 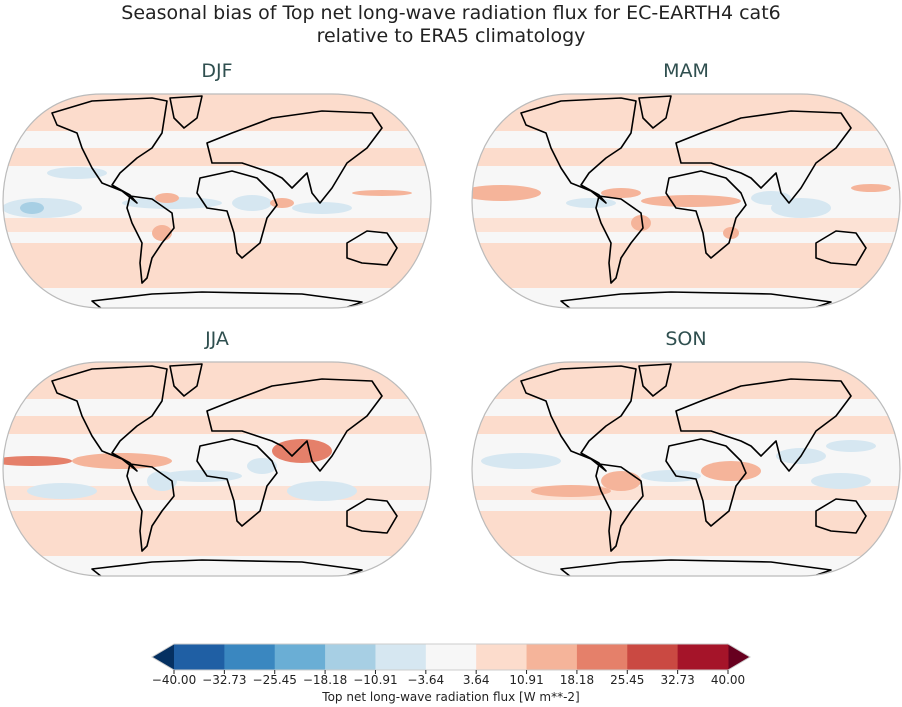 What do you see at coordinates (451, 36) in the screenshot?
I see `figure-title-line2: relative to ERA5 climatology` at bounding box center [451, 36].